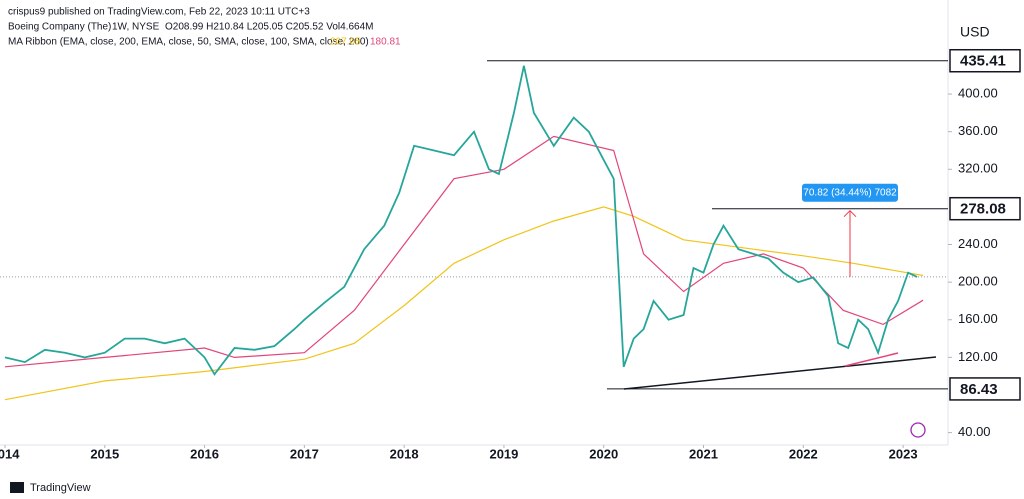  Describe the element at coordinates (979, 389) in the screenshot. I see `level-label: 86.43` at that location.